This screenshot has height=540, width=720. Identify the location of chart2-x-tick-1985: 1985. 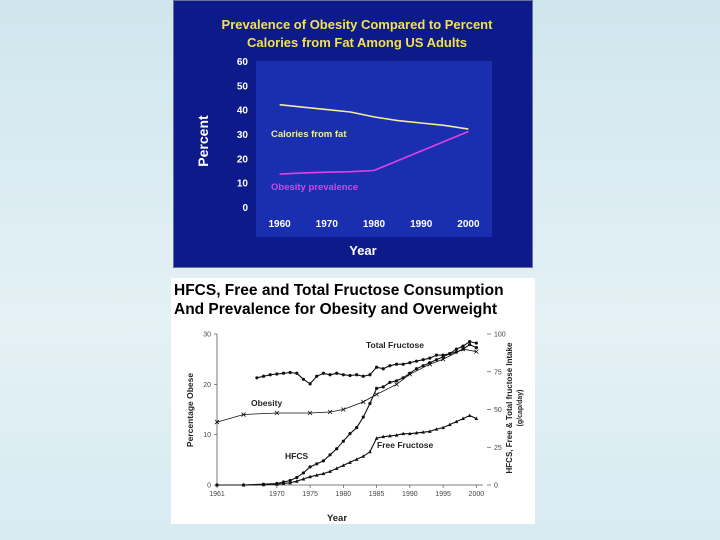
(377, 494).